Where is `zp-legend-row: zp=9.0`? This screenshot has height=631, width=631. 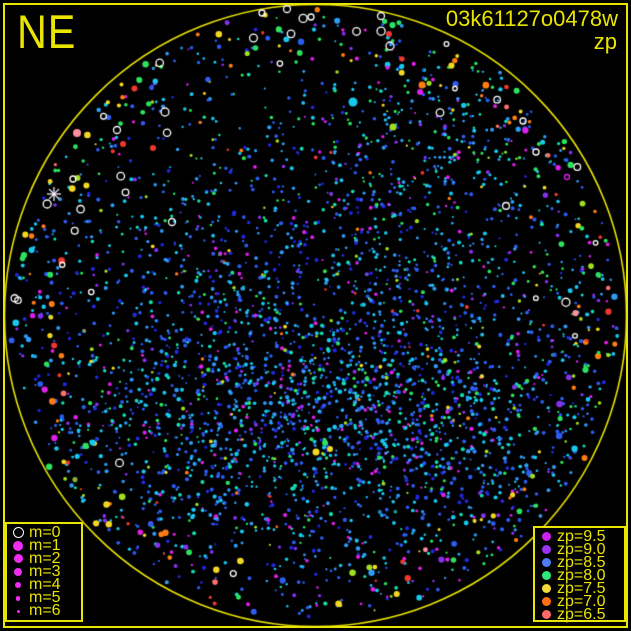
zp-legend-row: zp=9.0 is located at coordinates (579, 549).